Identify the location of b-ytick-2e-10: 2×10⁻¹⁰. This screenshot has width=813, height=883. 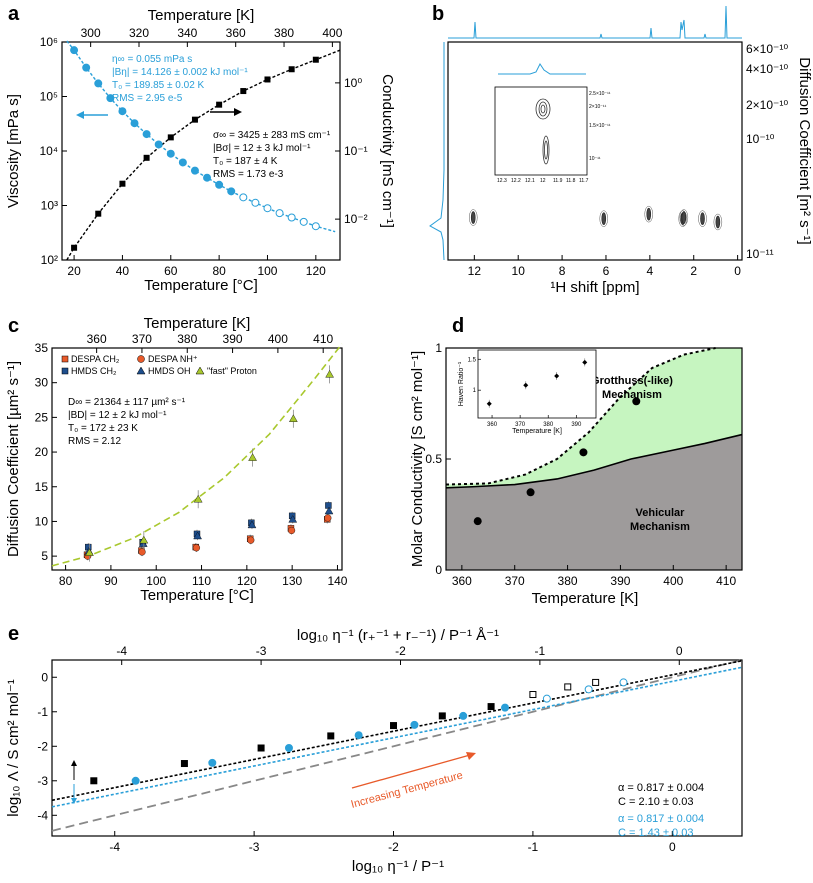
(767, 105).